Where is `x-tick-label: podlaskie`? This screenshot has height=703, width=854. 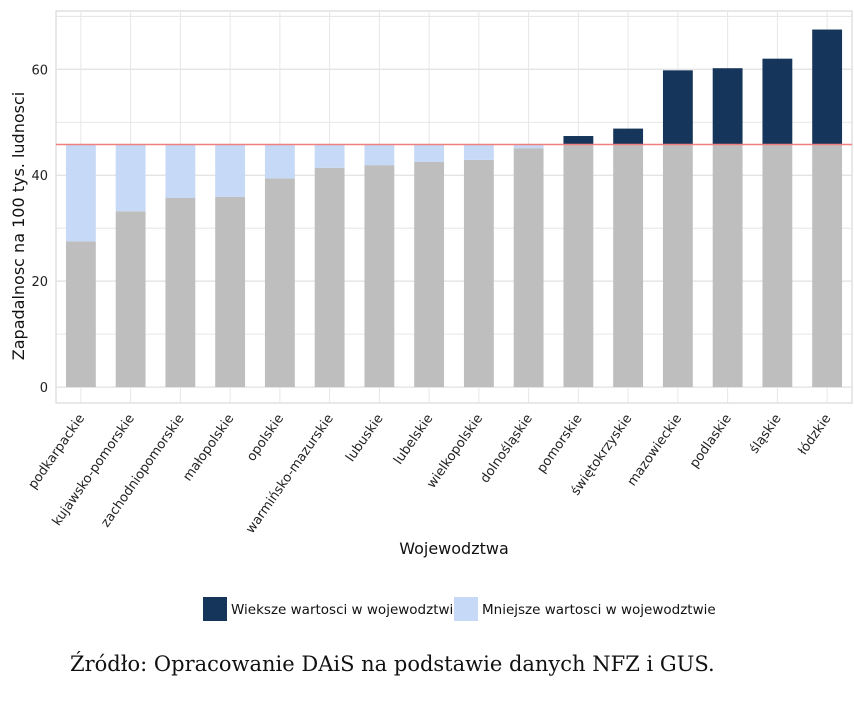 x-tick-label: podlaskie is located at coordinates (711, 441).